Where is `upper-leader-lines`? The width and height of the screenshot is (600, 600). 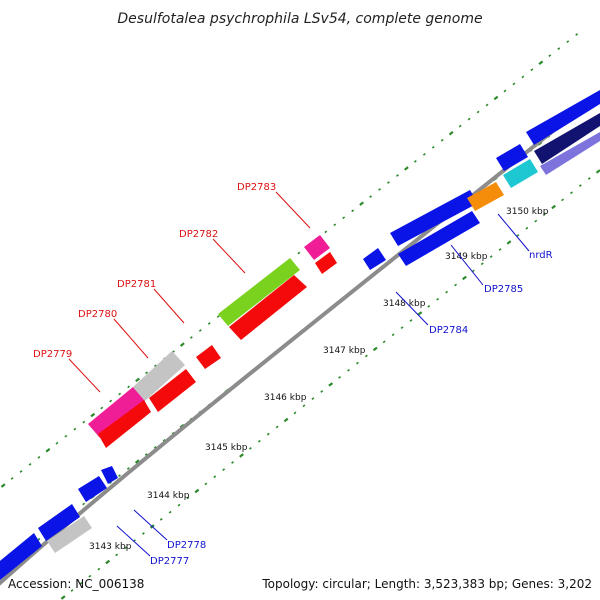 upper-leader-lines is located at coordinates (189, 292).